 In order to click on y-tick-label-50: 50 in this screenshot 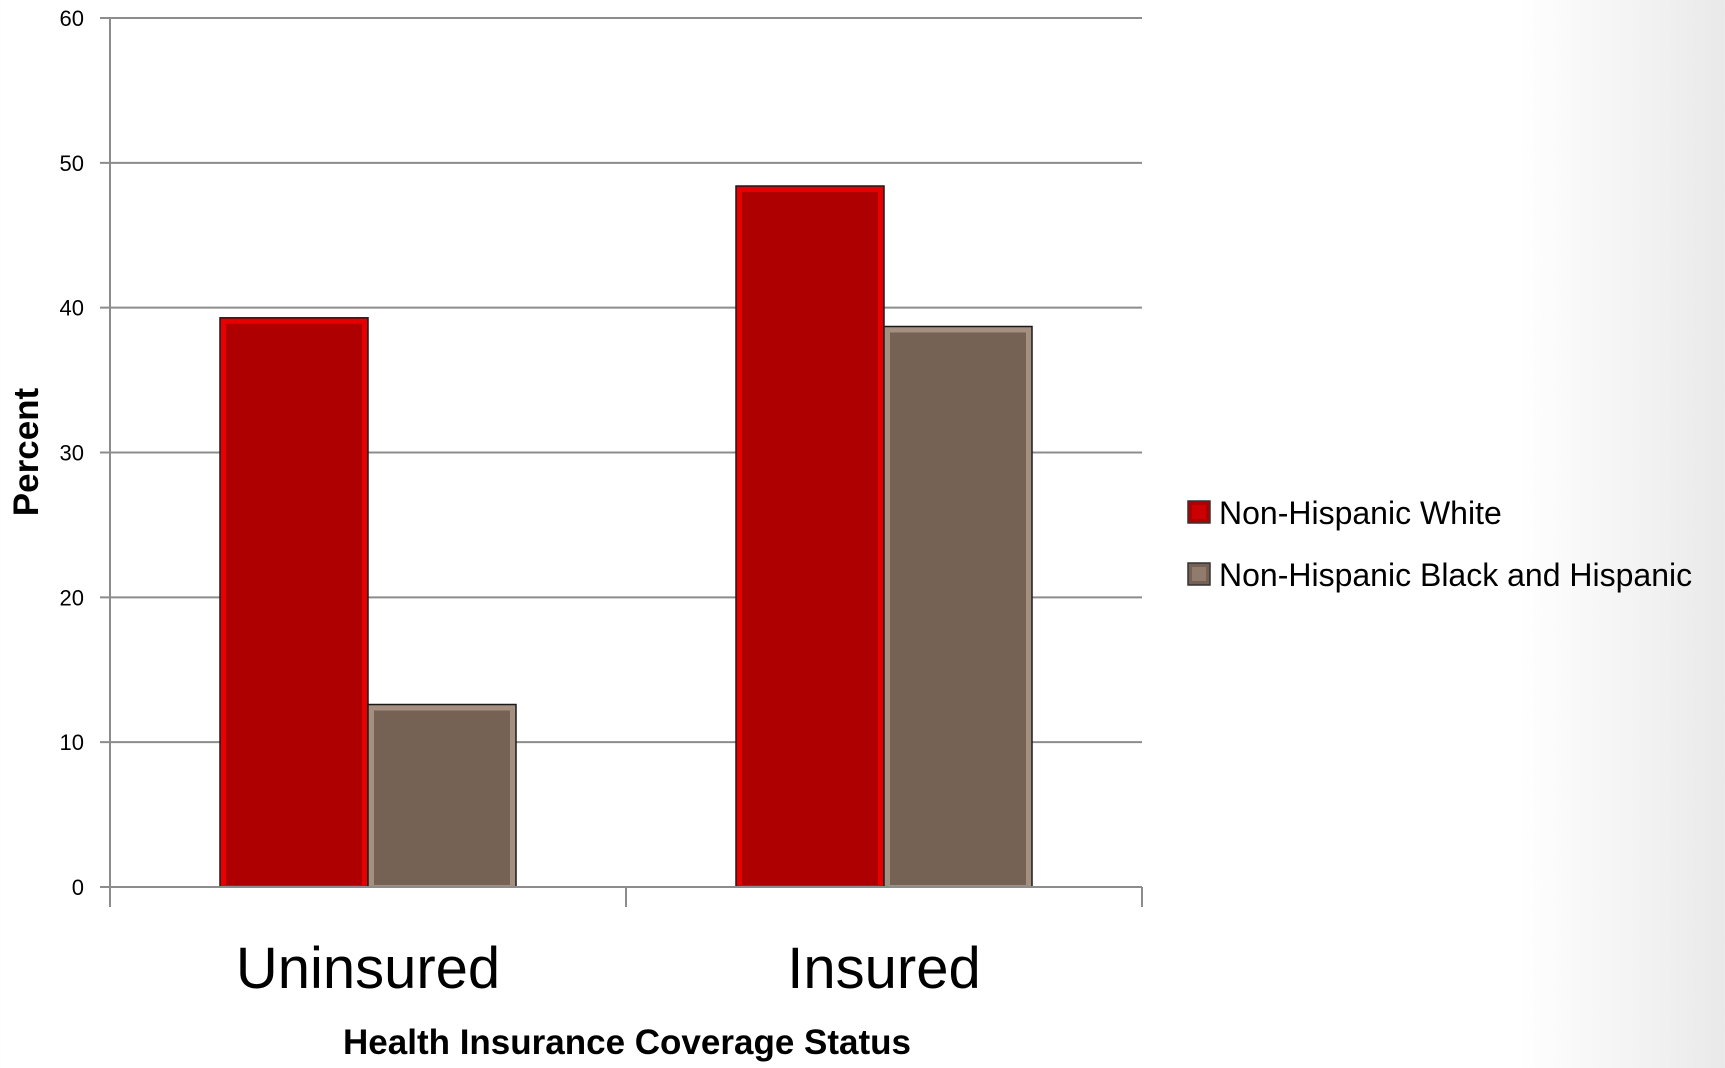, I will do `click(72, 163)`.